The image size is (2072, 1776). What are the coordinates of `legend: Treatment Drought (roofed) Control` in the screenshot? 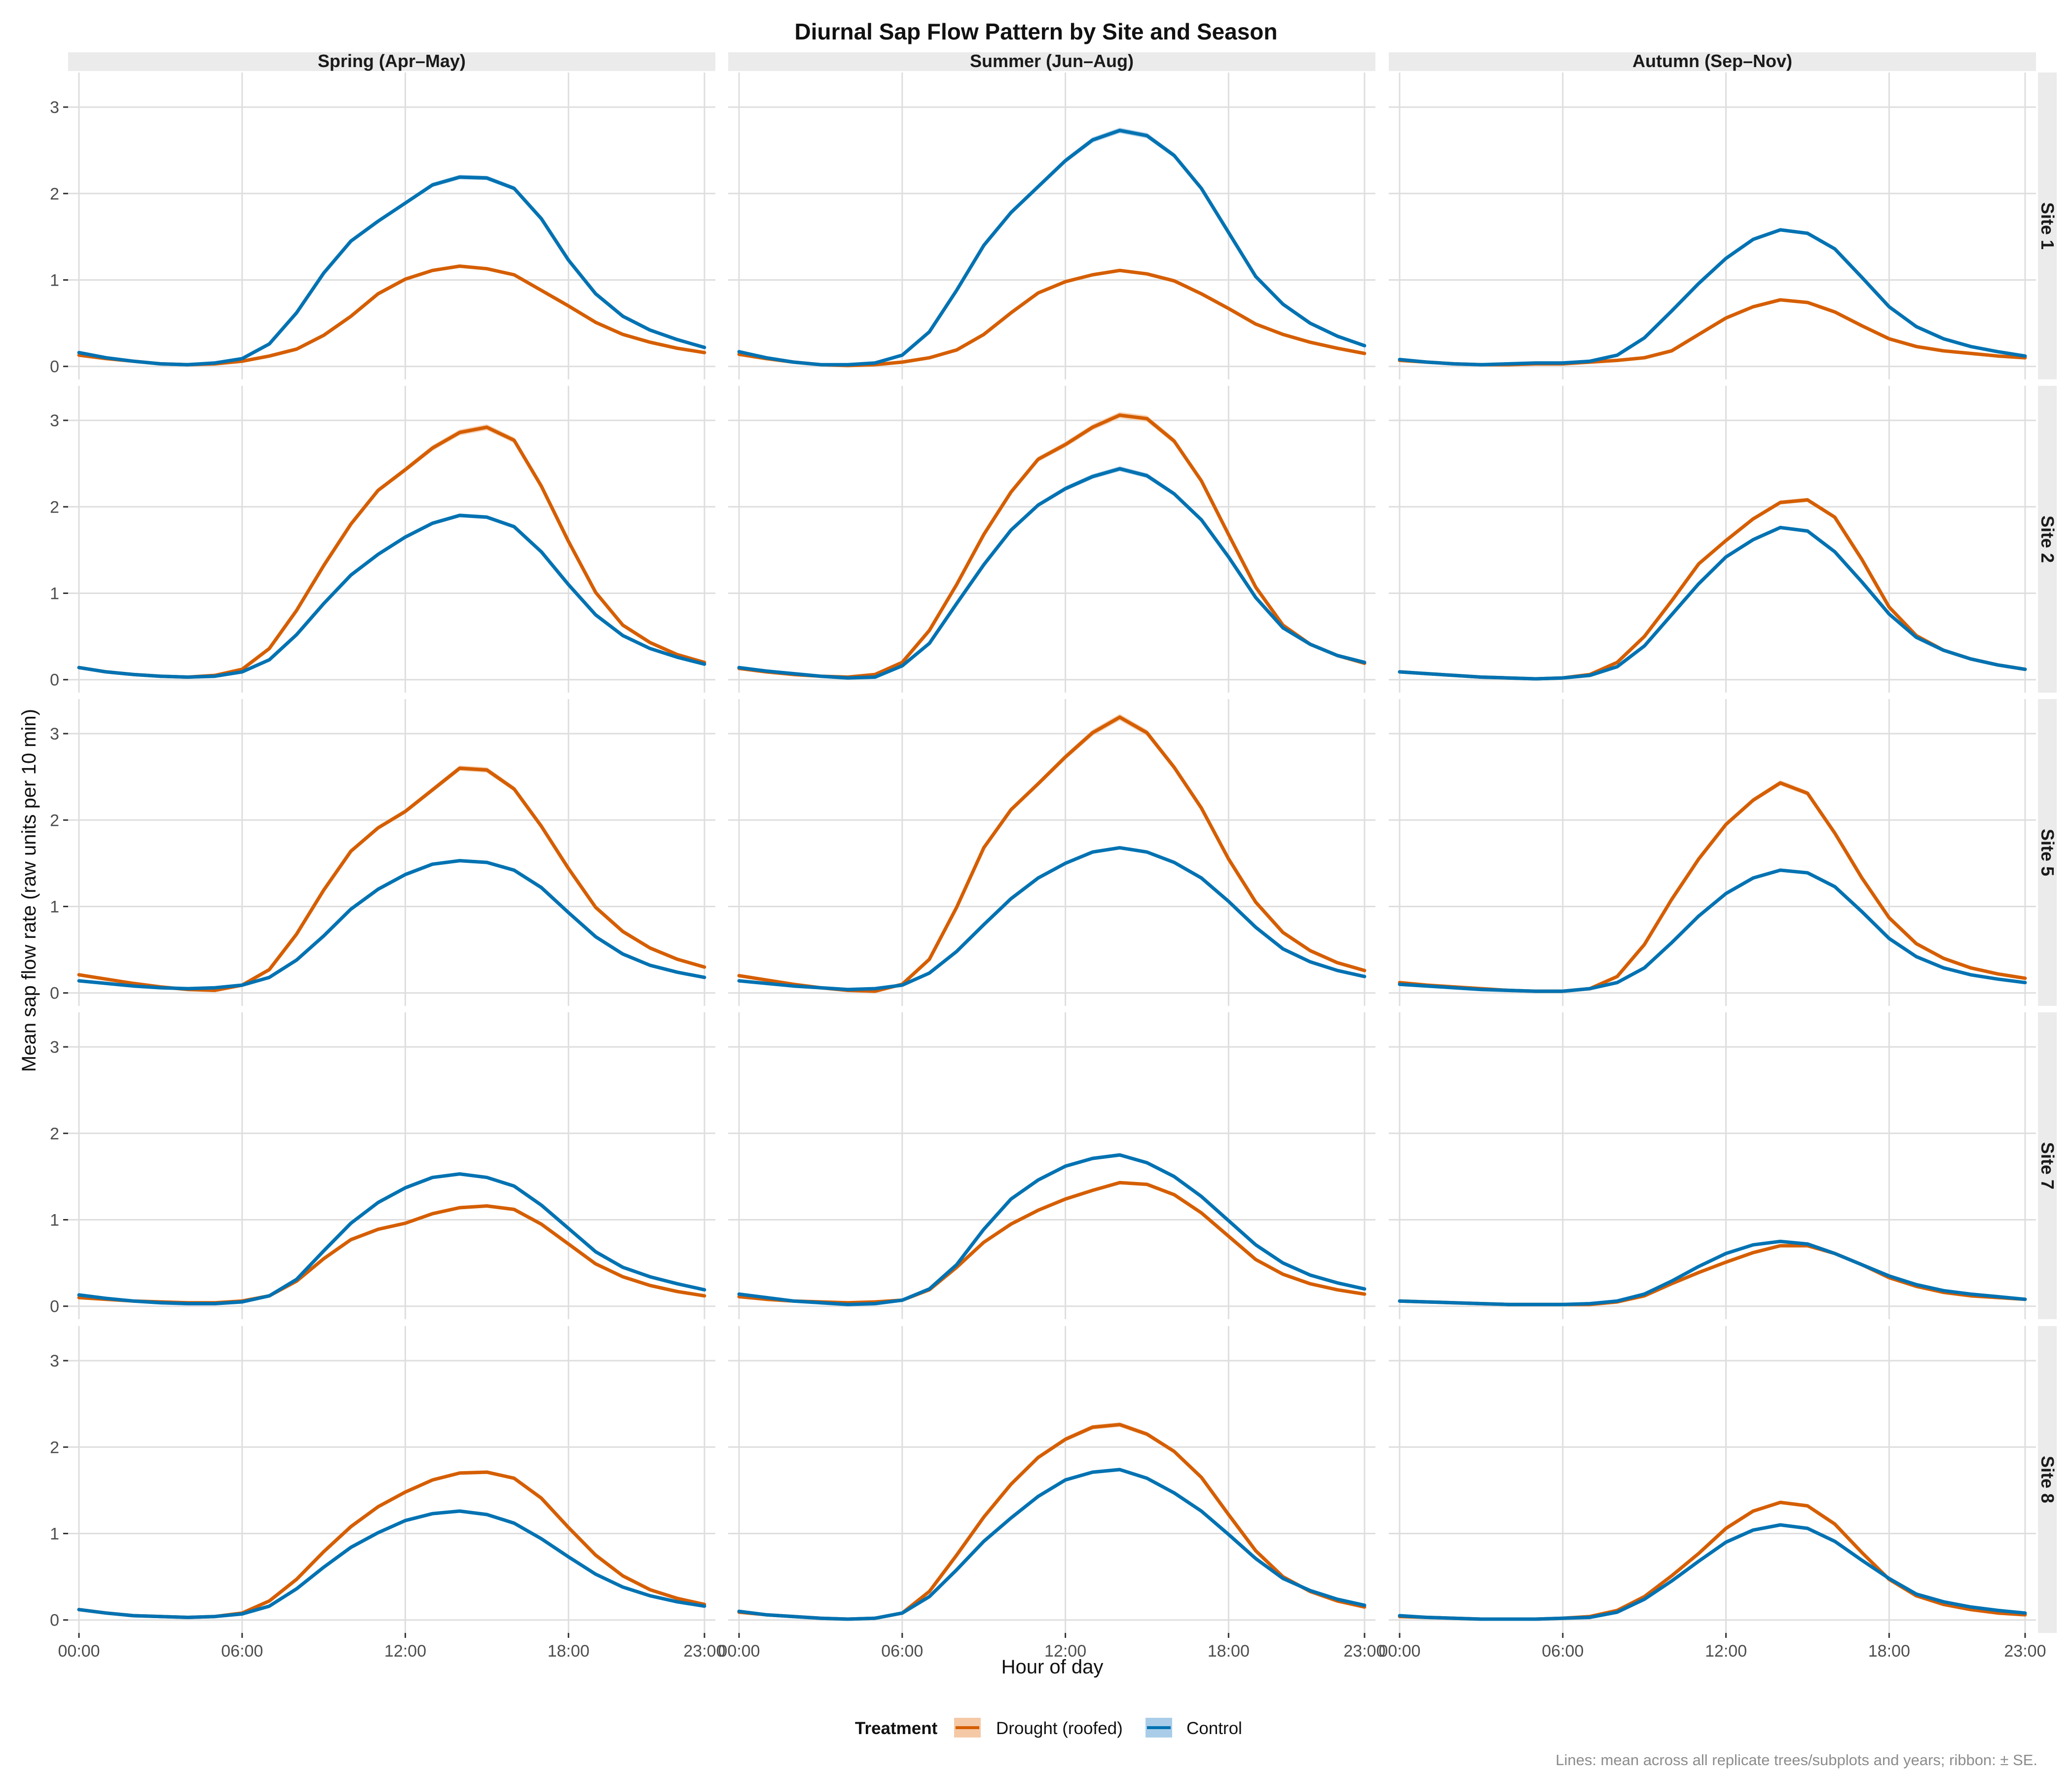 It's located at (1048, 1728).